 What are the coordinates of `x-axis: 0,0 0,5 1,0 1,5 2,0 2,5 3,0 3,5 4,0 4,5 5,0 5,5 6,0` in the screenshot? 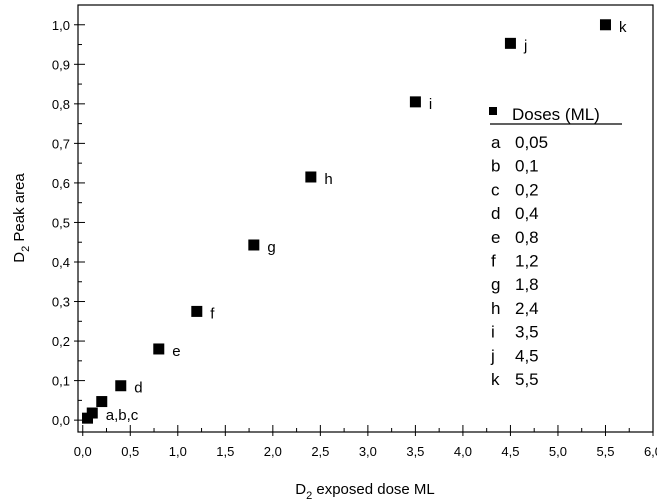 It's located at (365, 442).